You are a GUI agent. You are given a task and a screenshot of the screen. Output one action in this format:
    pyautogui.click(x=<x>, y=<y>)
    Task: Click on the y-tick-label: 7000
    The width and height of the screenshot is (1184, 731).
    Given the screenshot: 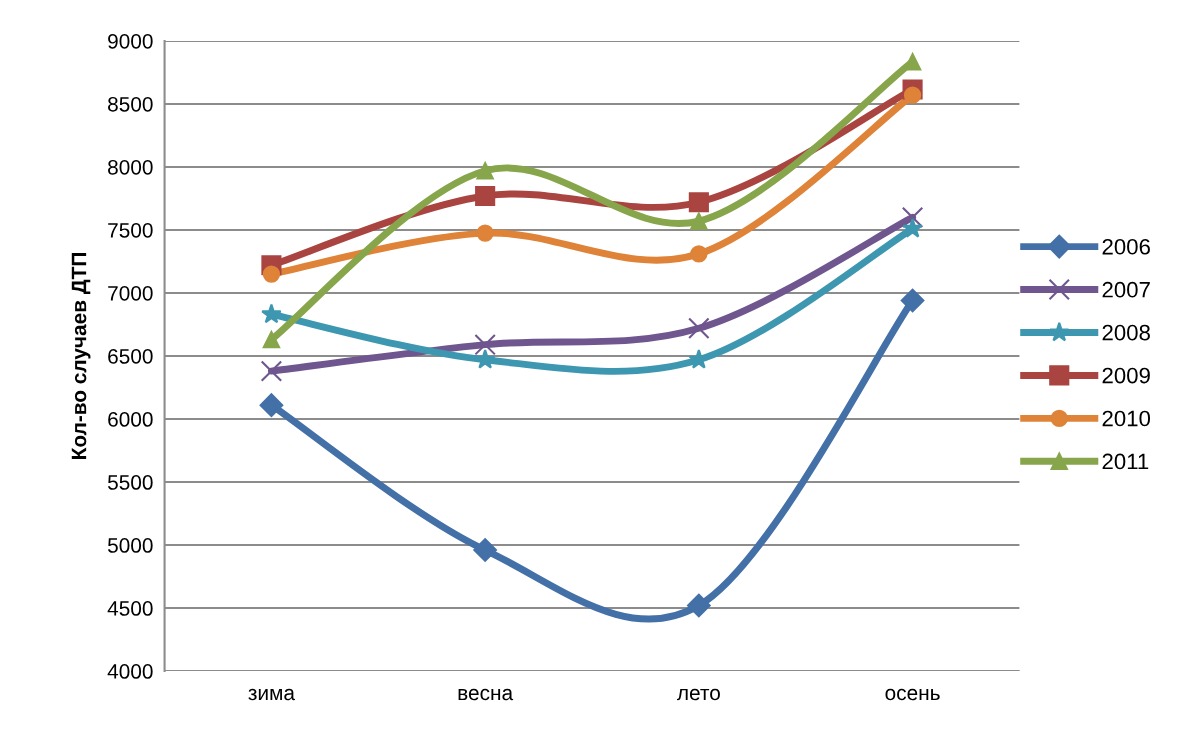 What is the action you would take?
    pyautogui.click(x=130, y=293)
    